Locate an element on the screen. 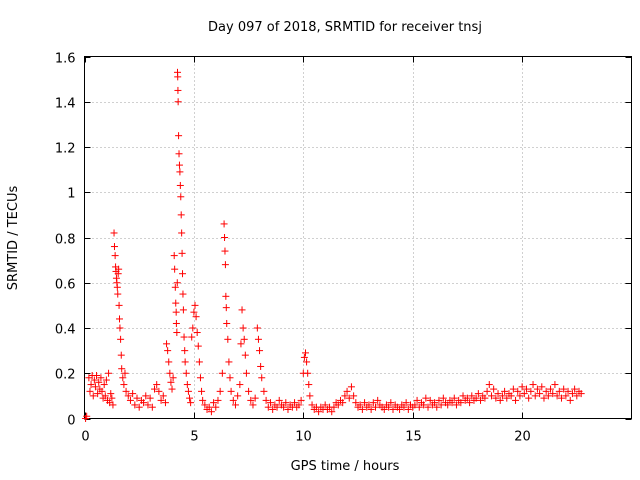  y-tick-label: 0.8 is located at coordinates (65, 240).